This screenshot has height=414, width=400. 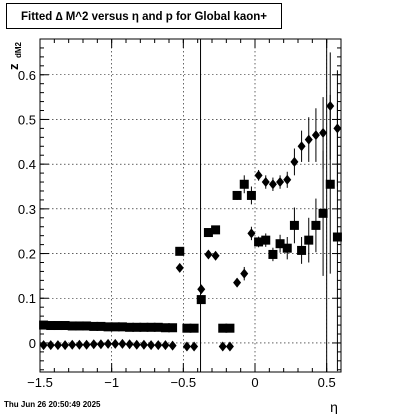 I want to click on x-tick-label: −1.5, so click(x=40, y=382).